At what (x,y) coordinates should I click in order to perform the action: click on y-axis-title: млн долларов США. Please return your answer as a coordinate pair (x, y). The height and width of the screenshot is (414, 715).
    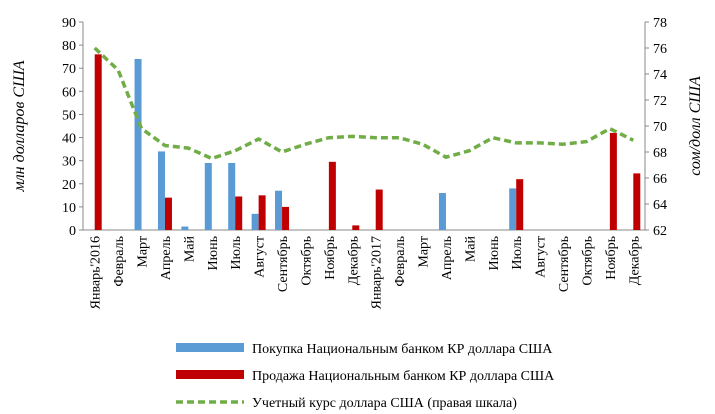
    Looking at the image, I should click on (19, 126).